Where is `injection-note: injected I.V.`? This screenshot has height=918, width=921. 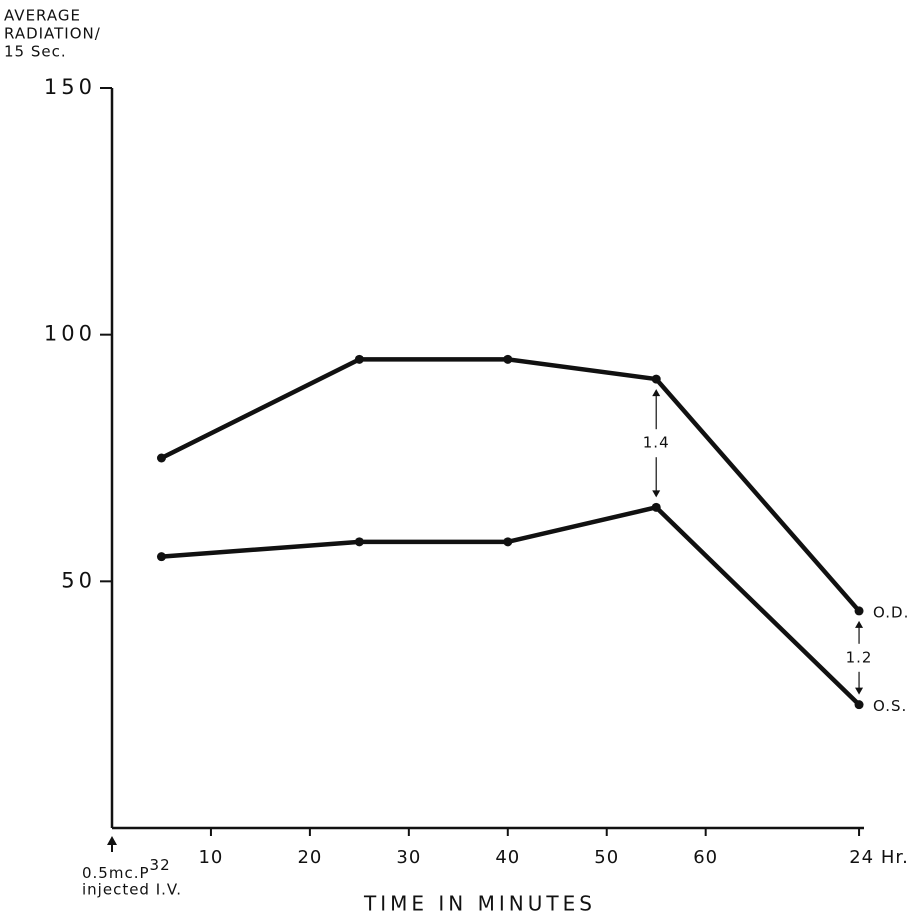
injection-note: injected I.V. is located at coordinates (132, 890).